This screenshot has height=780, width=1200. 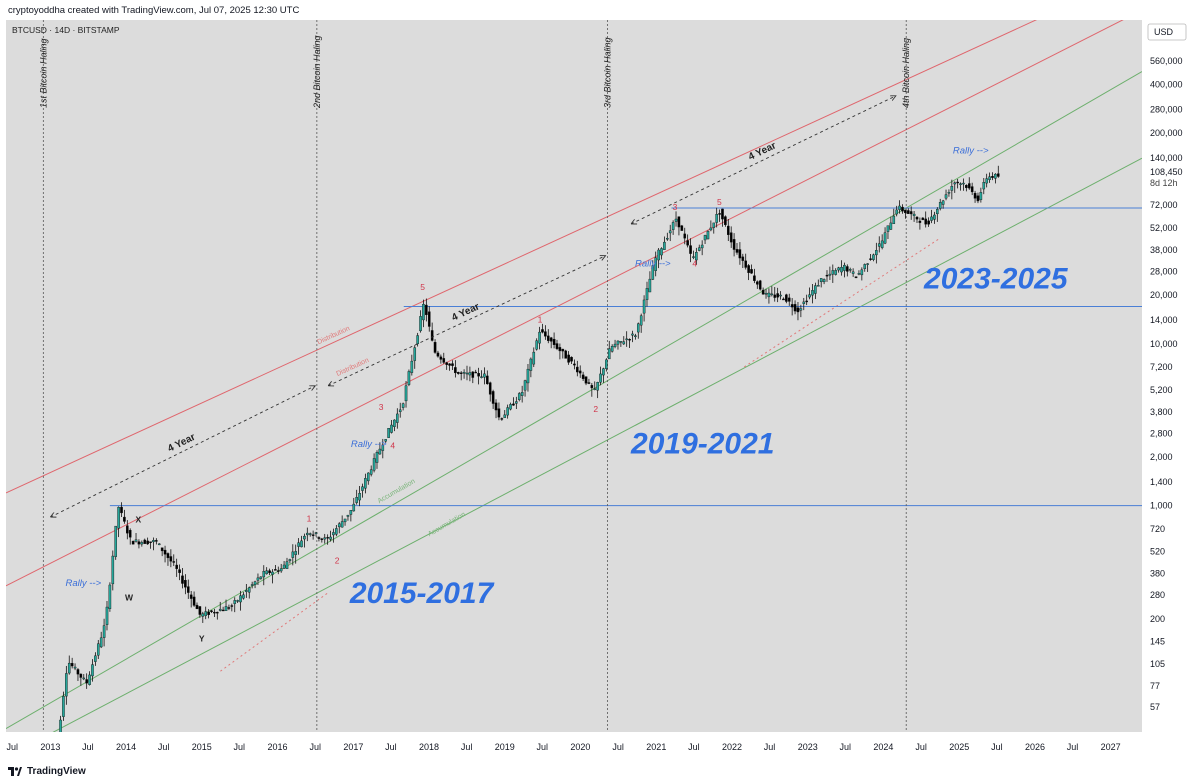 I want to click on price-tick-label: 28,000, so click(x=1164, y=271).